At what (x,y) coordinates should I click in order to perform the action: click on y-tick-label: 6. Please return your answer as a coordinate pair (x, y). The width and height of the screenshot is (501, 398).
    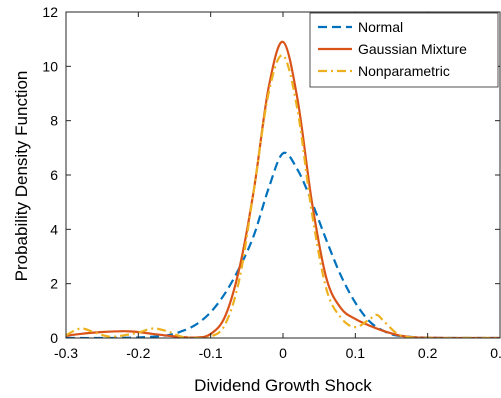
    Looking at the image, I should click on (54, 175).